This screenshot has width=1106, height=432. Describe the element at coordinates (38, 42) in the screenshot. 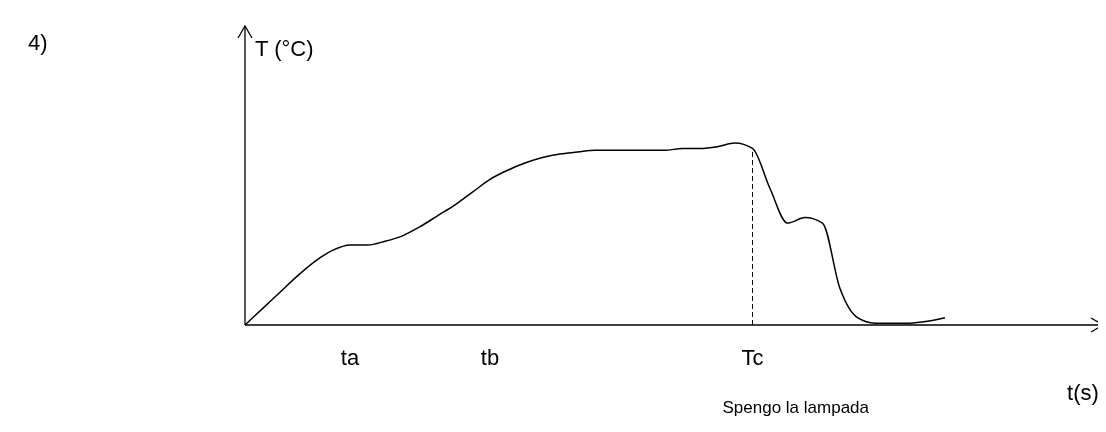

I see `text: 4)` at that location.